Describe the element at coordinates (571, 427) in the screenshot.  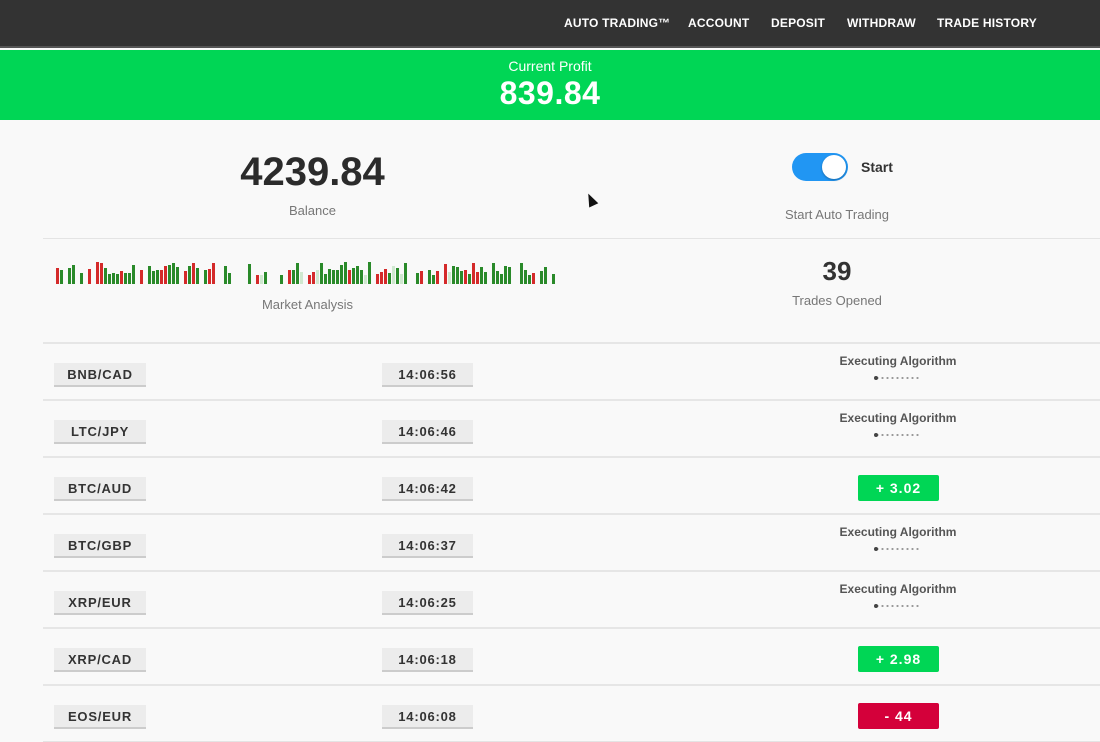
I see `trade-row: LTC/JPY 14:06:46 Executing Algorithm` at that location.